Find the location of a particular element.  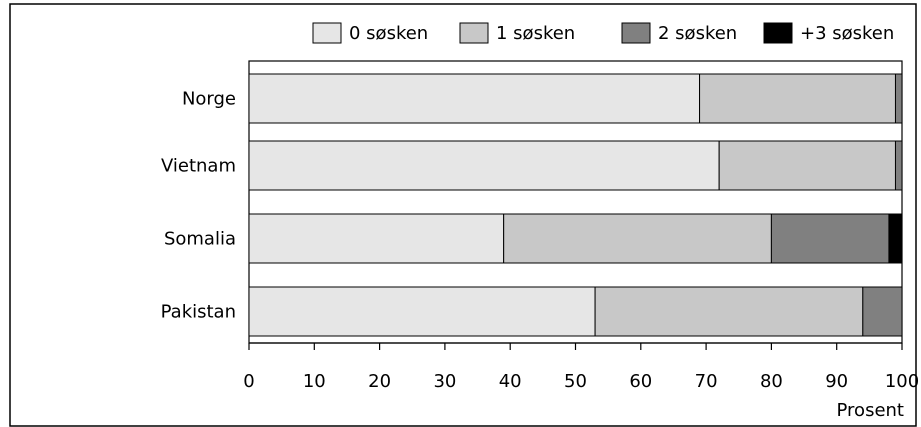

x-tick-label-20: 20 is located at coordinates (379, 381).